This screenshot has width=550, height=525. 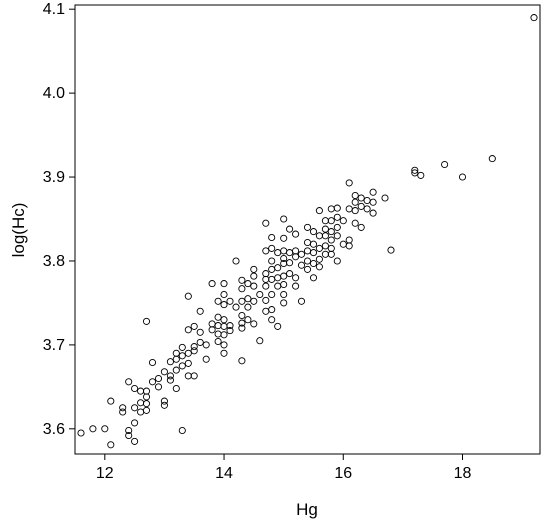 I want to click on x-tick-label: 12, so click(x=105, y=473).